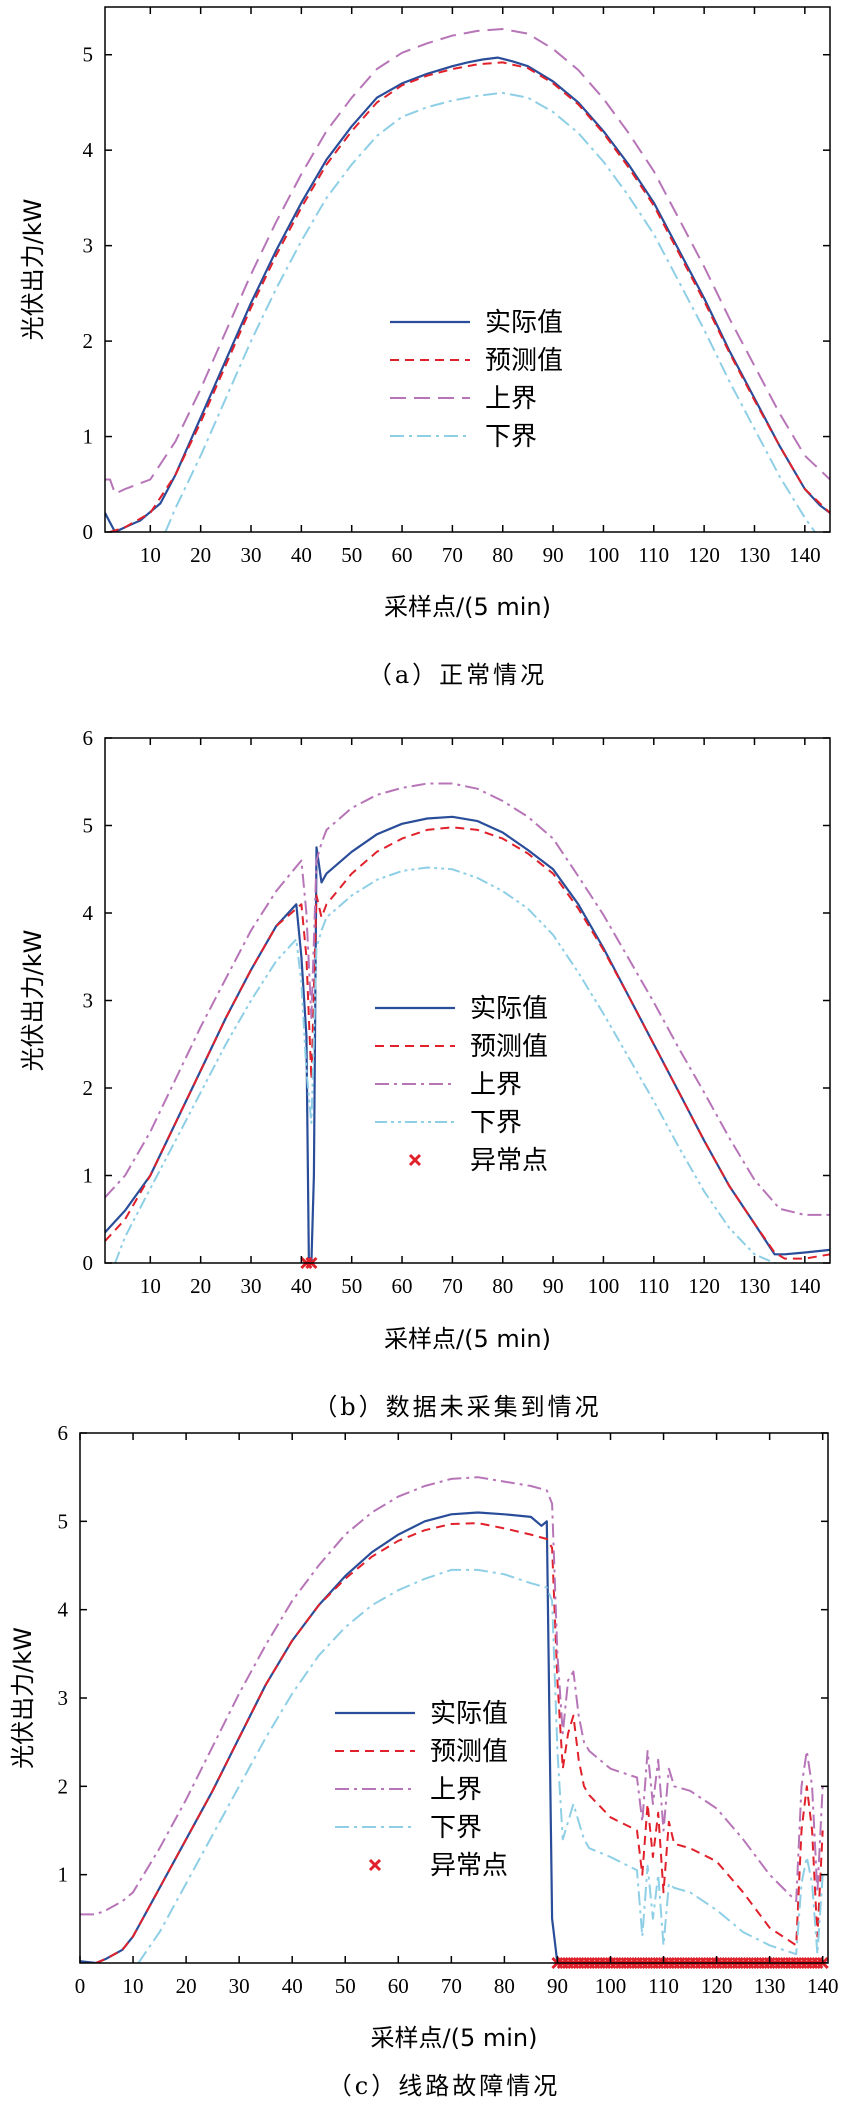 The height and width of the screenshot is (2106, 841). Describe the element at coordinates (457, 675) in the screenshot. I see `chart-caption: （a）正常情况` at that location.